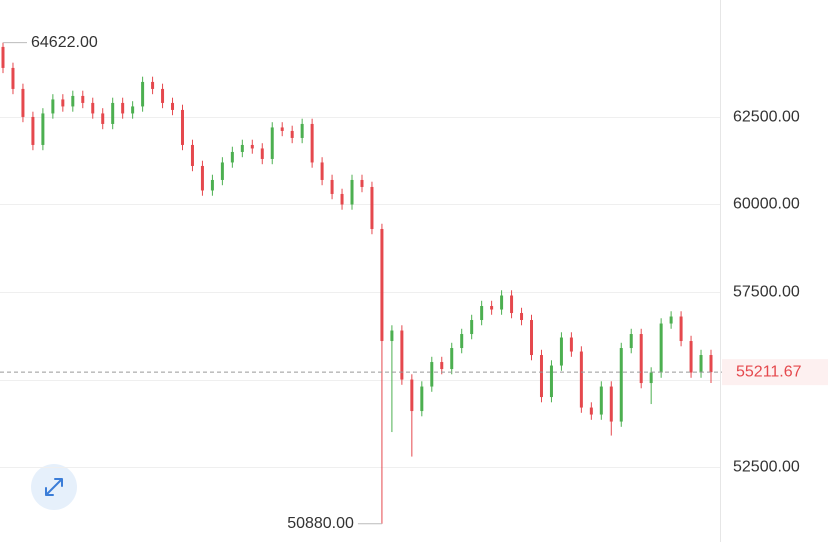 This screenshot has height=547, width=828. I want to click on last-price-label: 55211.67, so click(769, 371).